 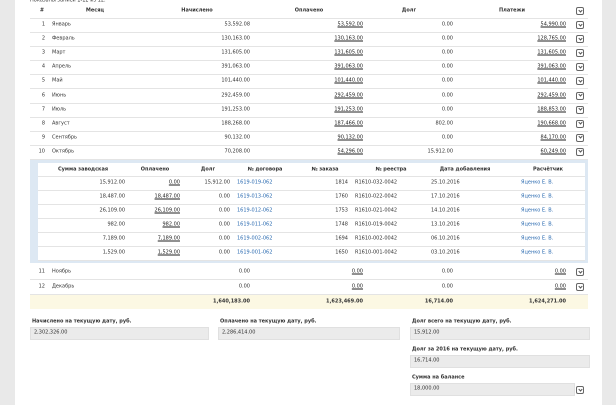 What do you see at coordinates (43, 38) in the screenshot?
I see `row-number: 2` at bounding box center [43, 38].